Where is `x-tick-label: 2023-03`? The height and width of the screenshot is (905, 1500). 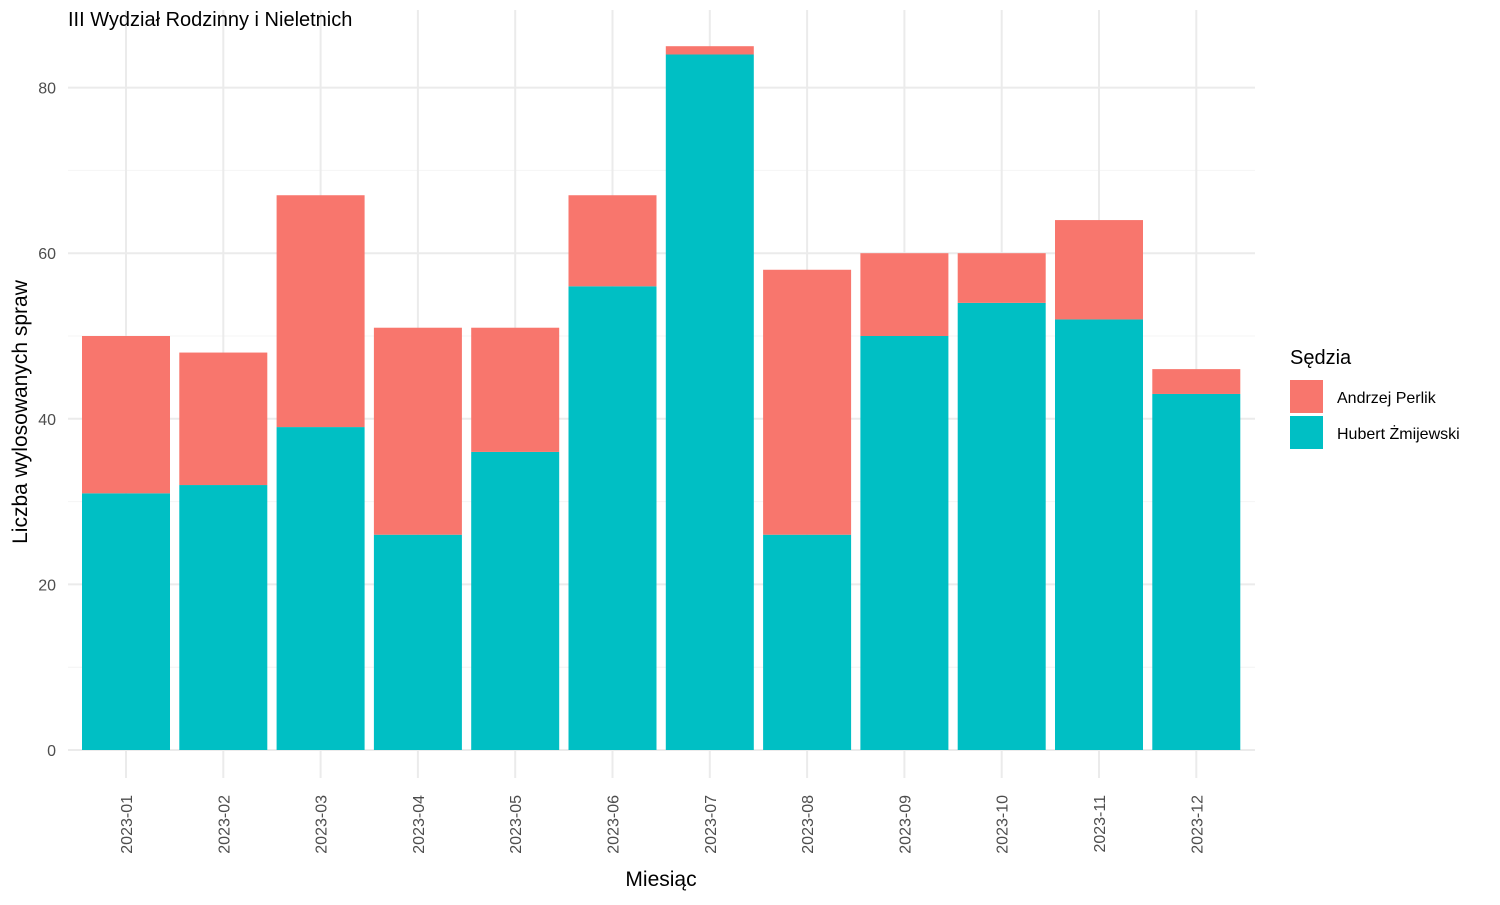
x-tick-label: 2023-03 is located at coordinates (322, 824).